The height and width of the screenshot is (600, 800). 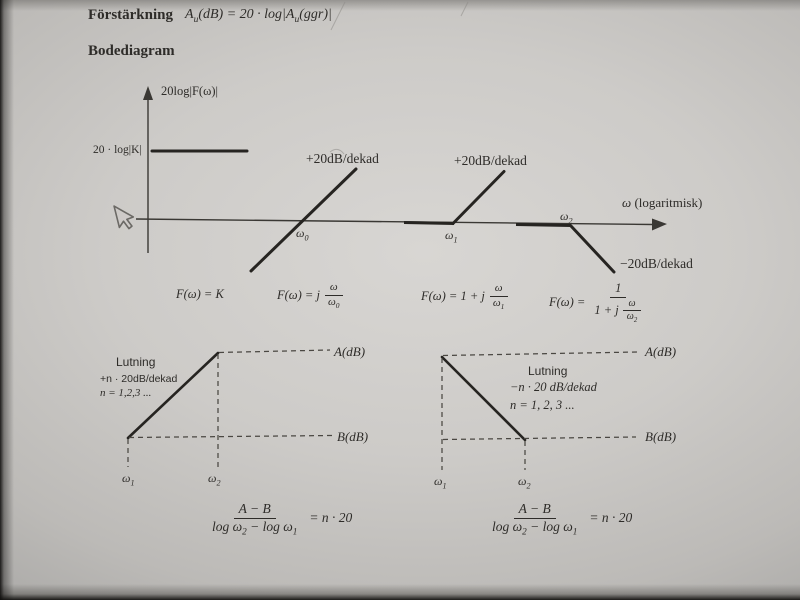 What do you see at coordinates (244, 531) in the screenshot?
I see `sfl-den-s1: 2` at bounding box center [244, 531].